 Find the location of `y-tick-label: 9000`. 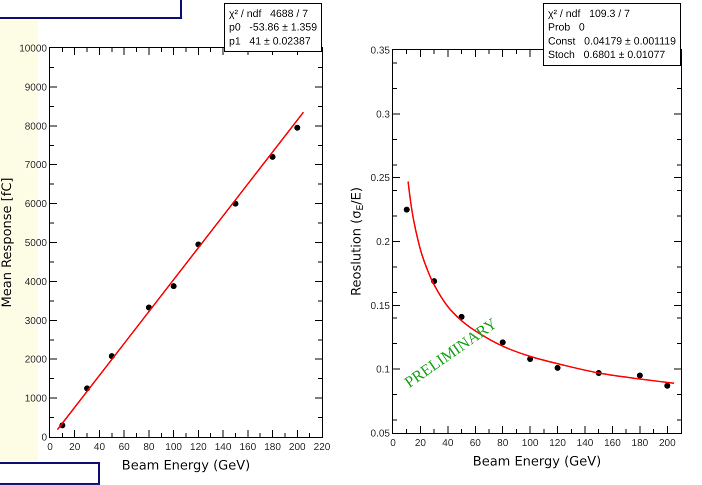

y-tick-label: 9000 is located at coordinates (36, 88).